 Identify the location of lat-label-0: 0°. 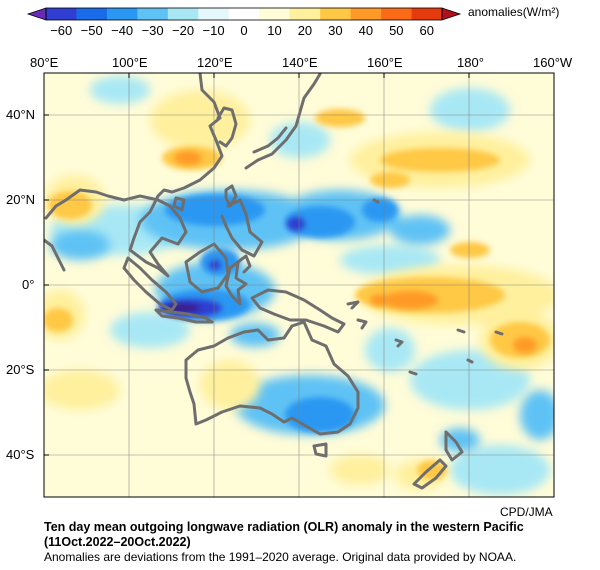
(28, 284).